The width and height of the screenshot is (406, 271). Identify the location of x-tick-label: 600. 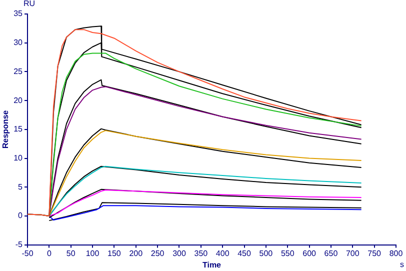
(309, 253).